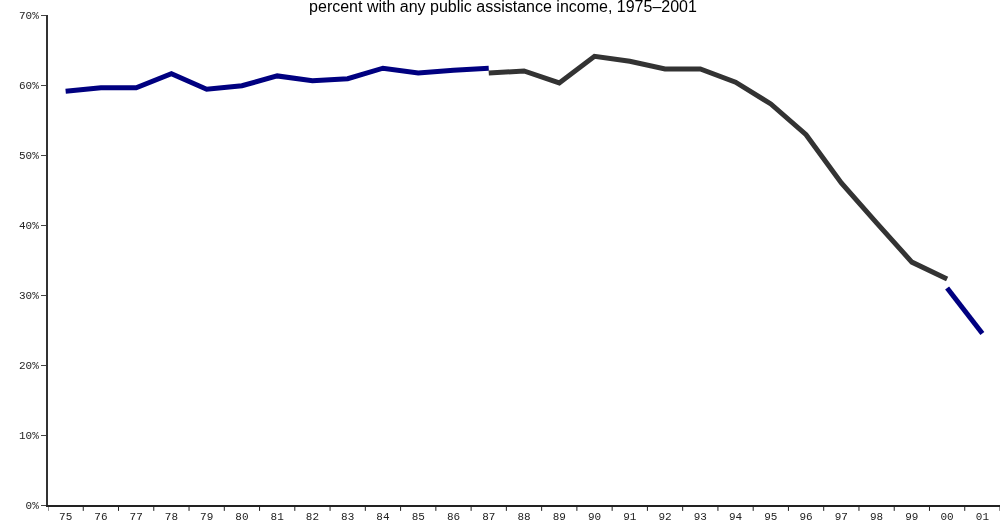 Image resolution: width=1006 pixels, height=531 pixels. I want to click on x-tick-label: 85, so click(418, 517).